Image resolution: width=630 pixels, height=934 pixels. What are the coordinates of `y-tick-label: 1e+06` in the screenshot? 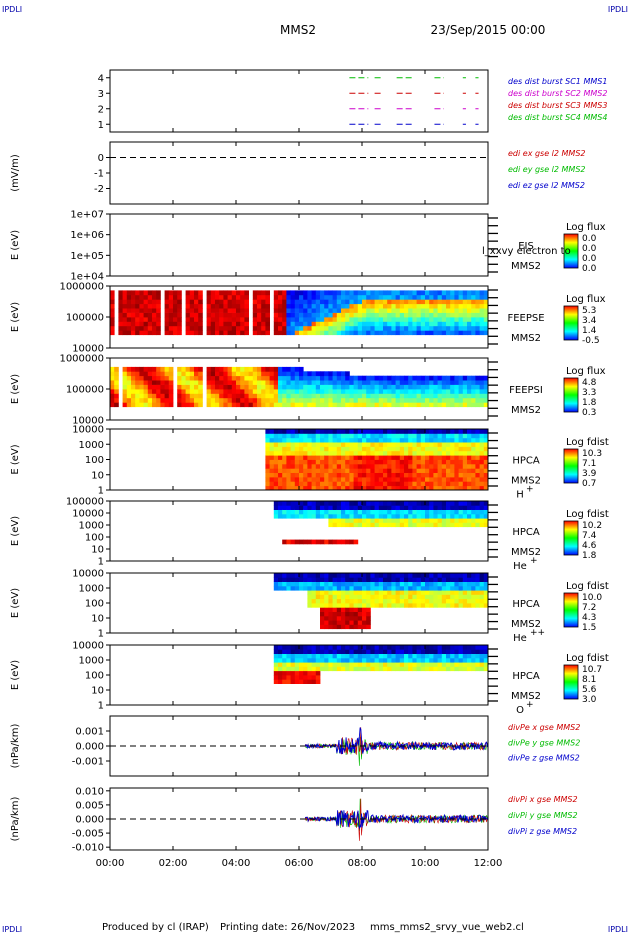 It's located at (87, 235).